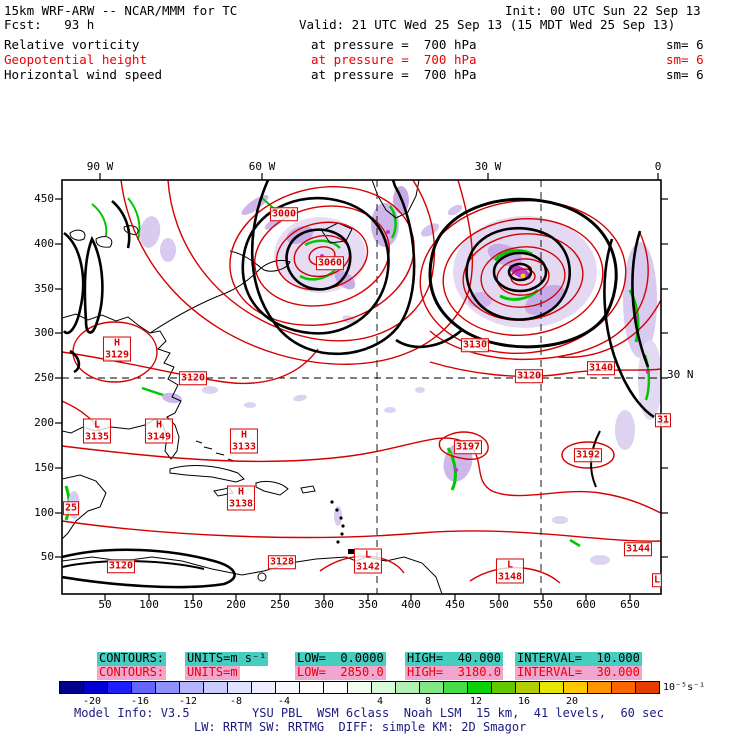 This screenshot has height=740, width=740. Describe the element at coordinates (680, 374) in the screenshot. I see `lat-axis-label: 30 N` at that location.